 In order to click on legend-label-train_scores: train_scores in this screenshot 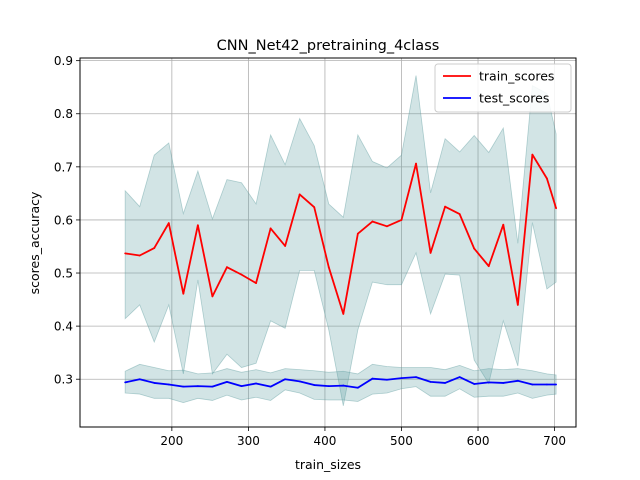, I will do `click(516, 76)`.